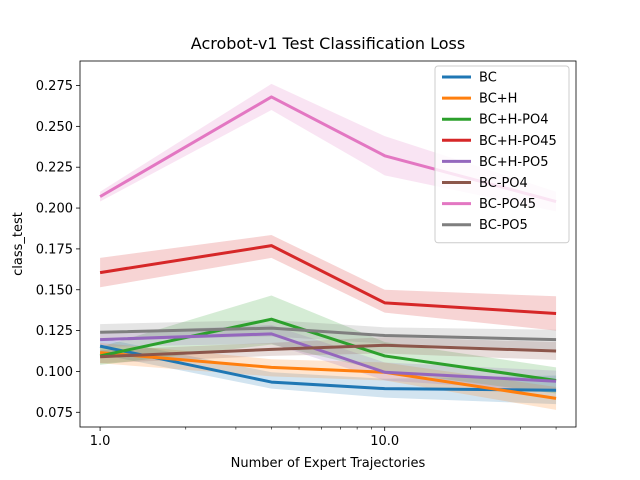 The height and width of the screenshot is (480, 640). I want to click on line-BC, so click(328, 368).